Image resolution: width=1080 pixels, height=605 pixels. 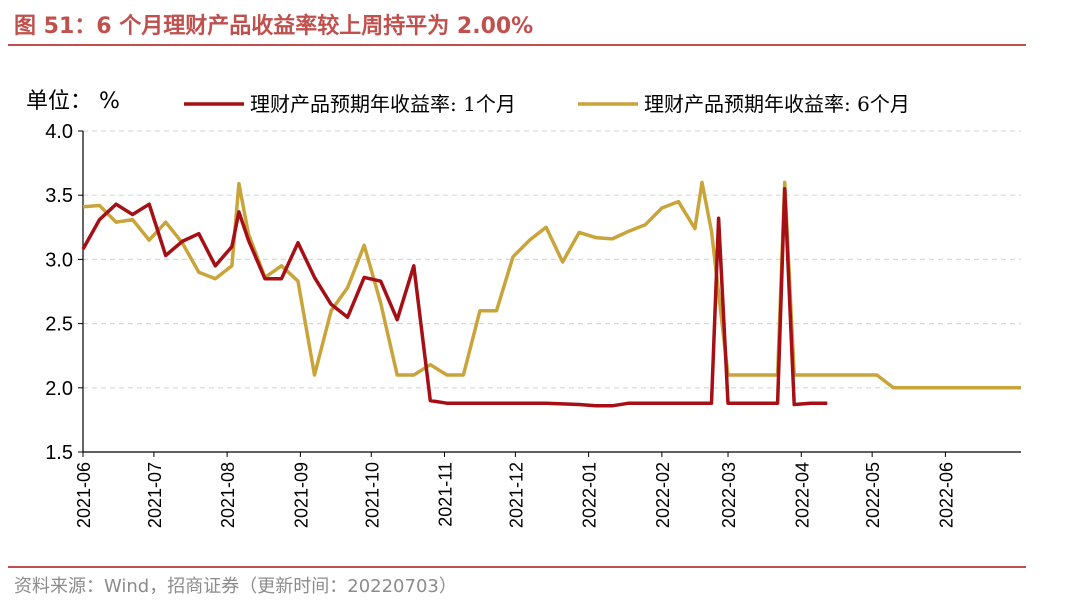 What do you see at coordinates (59, 325) in the screenshot?
I see `y-tick-label: 2.5` at bounding box center [59, 325].